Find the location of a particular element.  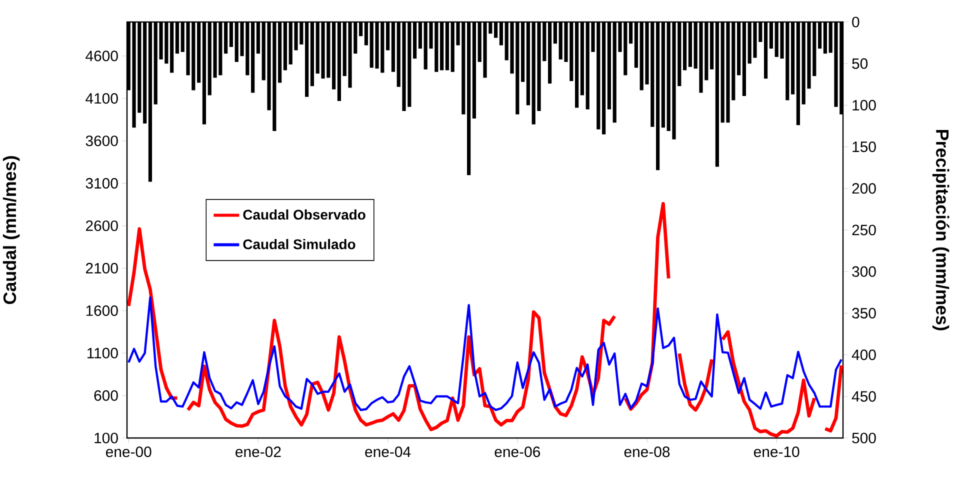

legend-label: Caudal Simulado is located at coordinates (299, 244).